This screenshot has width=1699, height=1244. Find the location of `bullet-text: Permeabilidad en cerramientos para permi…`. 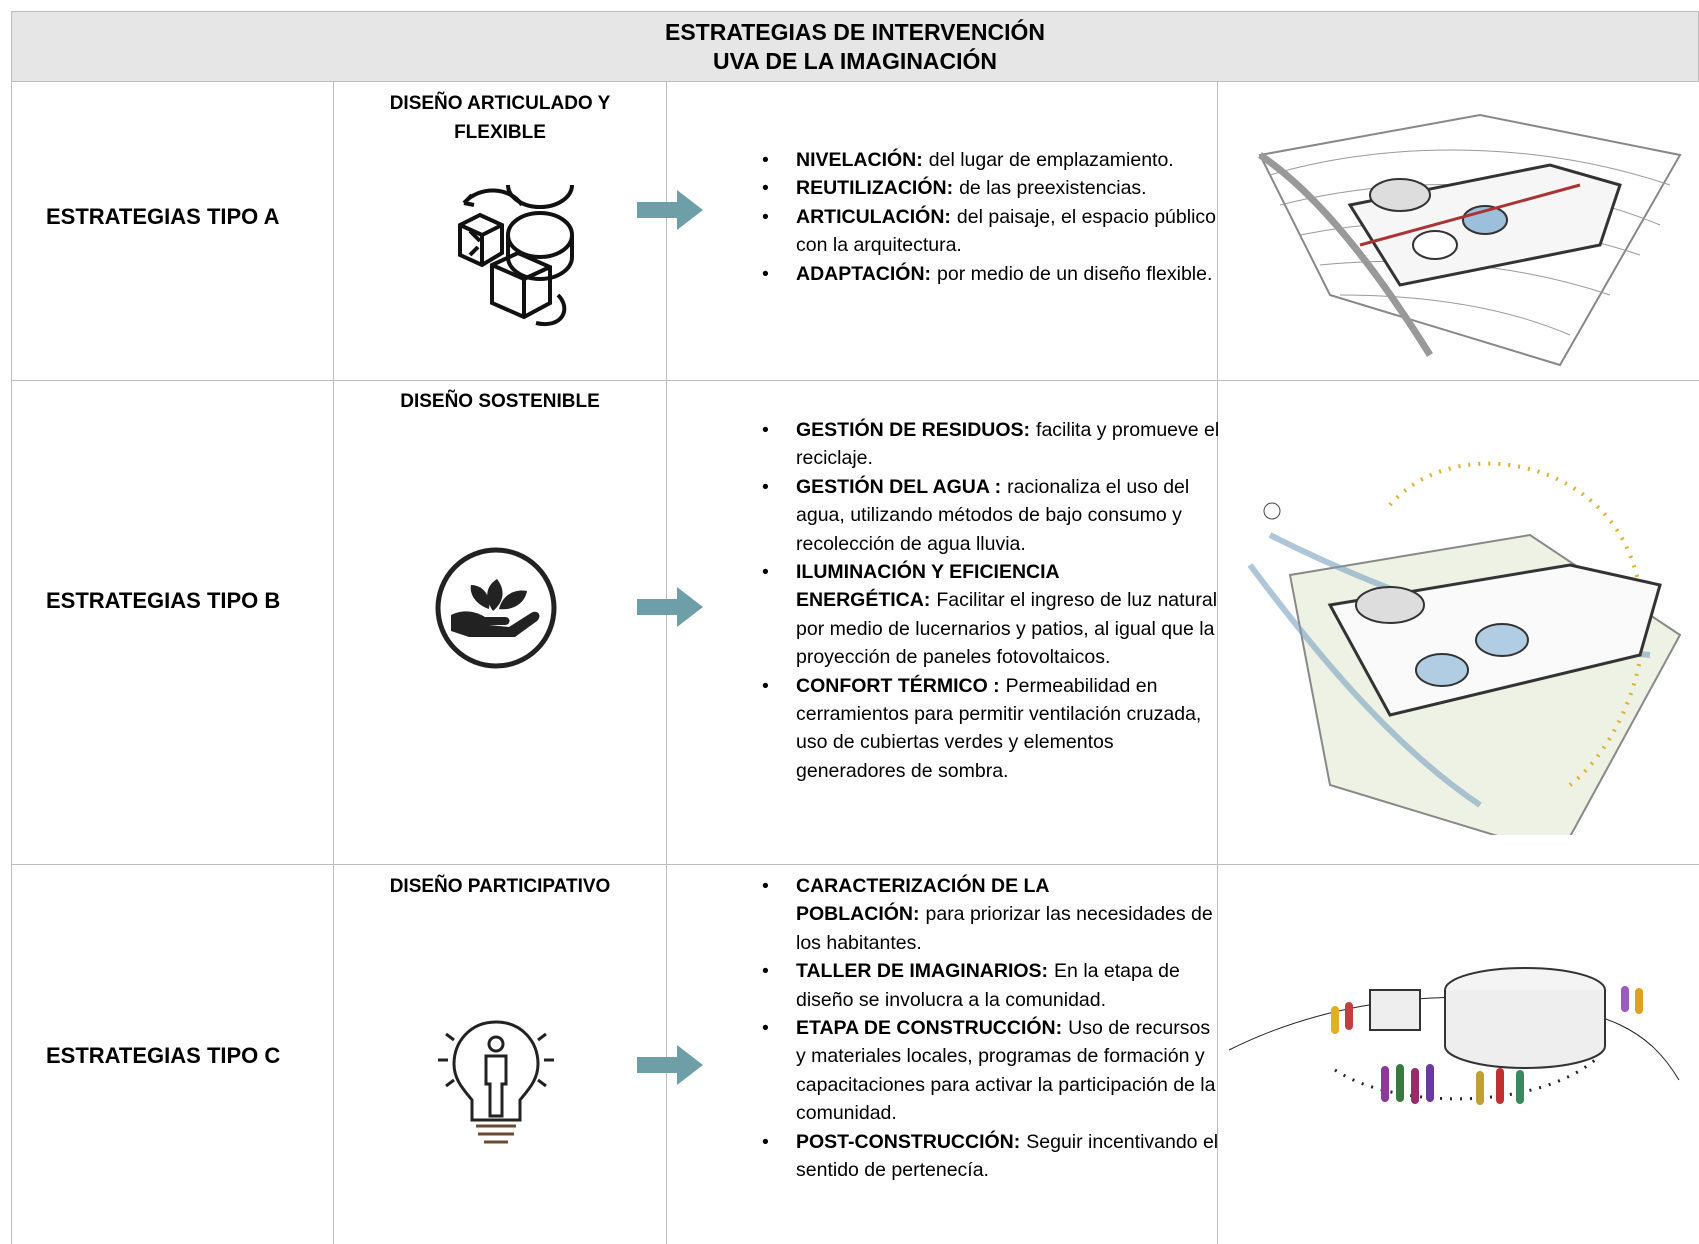

bullet-text: Permeabilidad en cerramientos para permi… is located at coordinates (999, 728).